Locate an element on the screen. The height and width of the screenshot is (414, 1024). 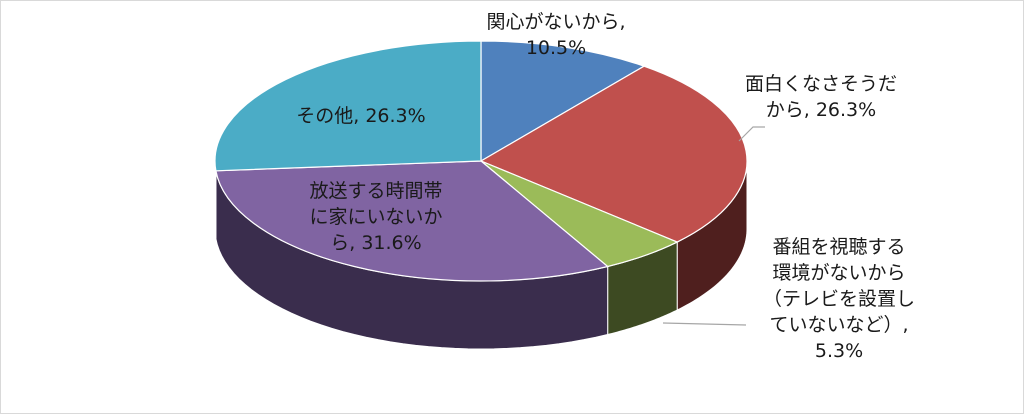
label-seems-boring: 面白くなさそうだ から, 26.3% is located at coordinates (820, 97).